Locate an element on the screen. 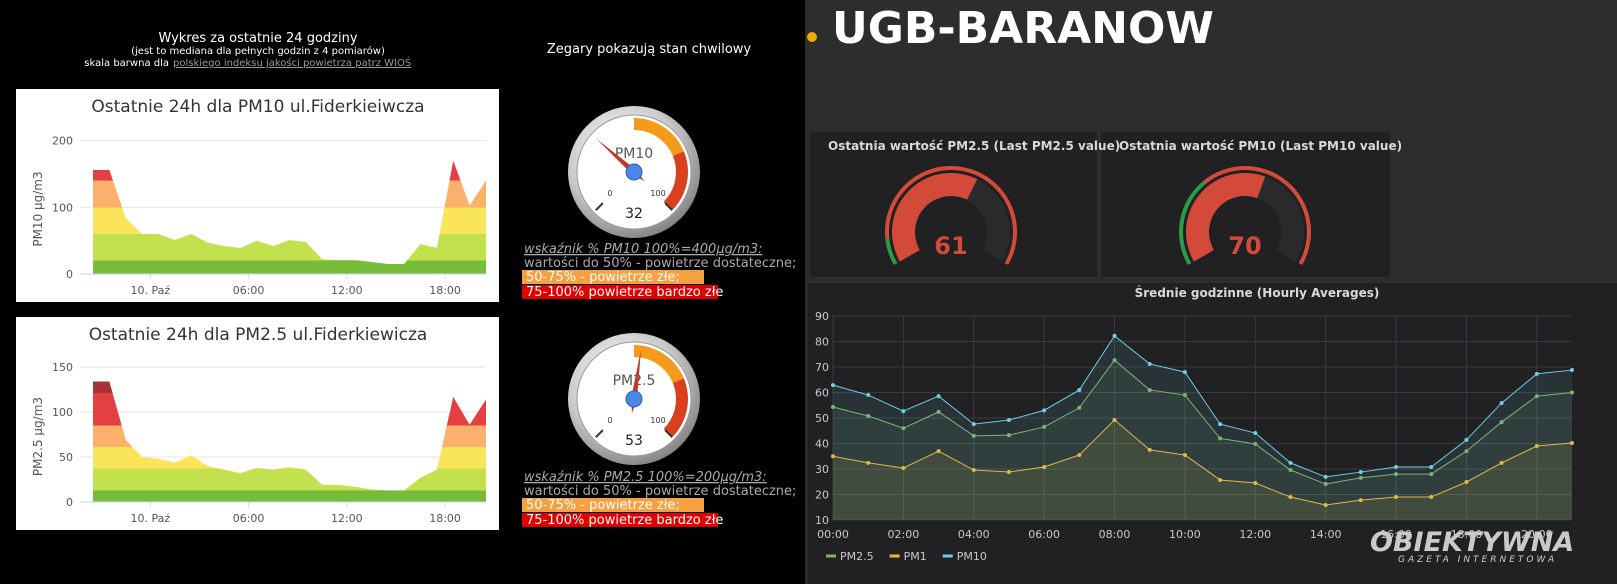 The height and width of the screenshot is (584, 1617). legend-label: PM10 is located at coordinates (972, 556).